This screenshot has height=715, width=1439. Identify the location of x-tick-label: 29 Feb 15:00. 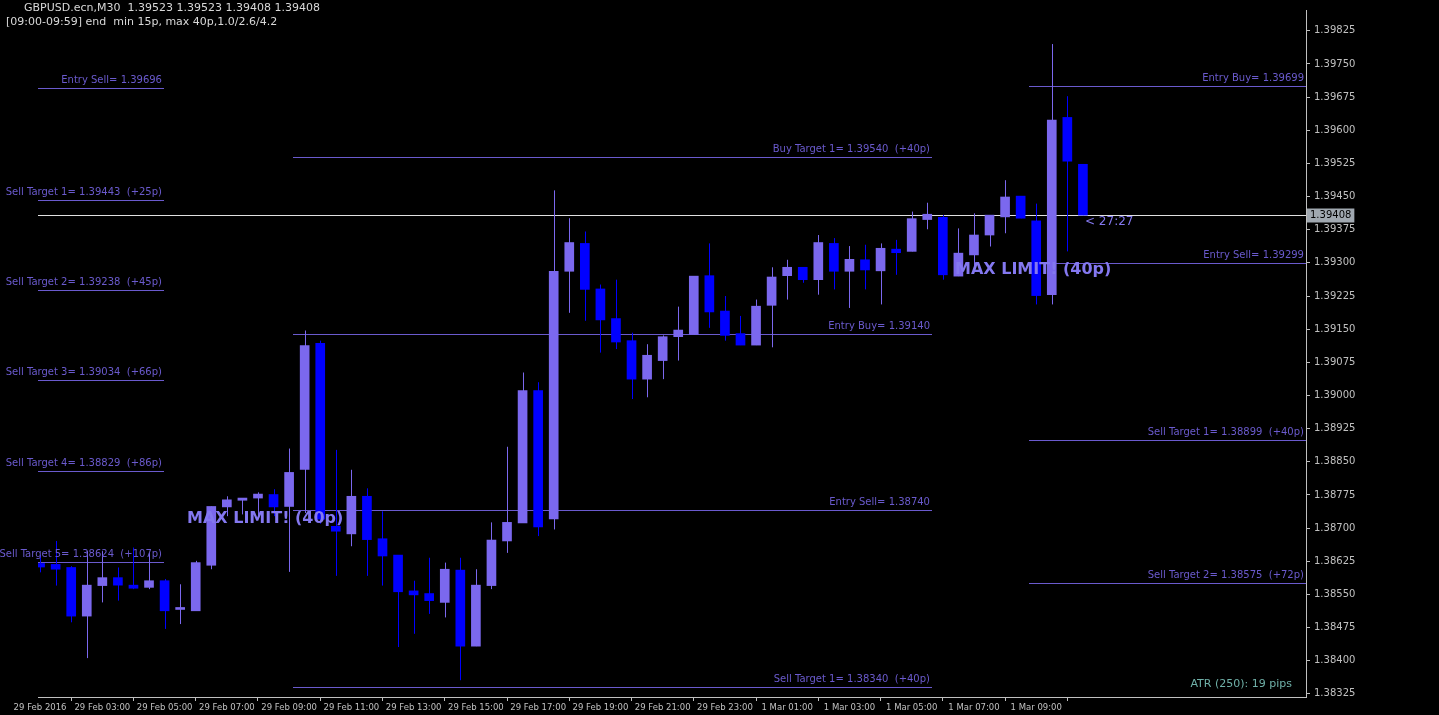
(476, 707).